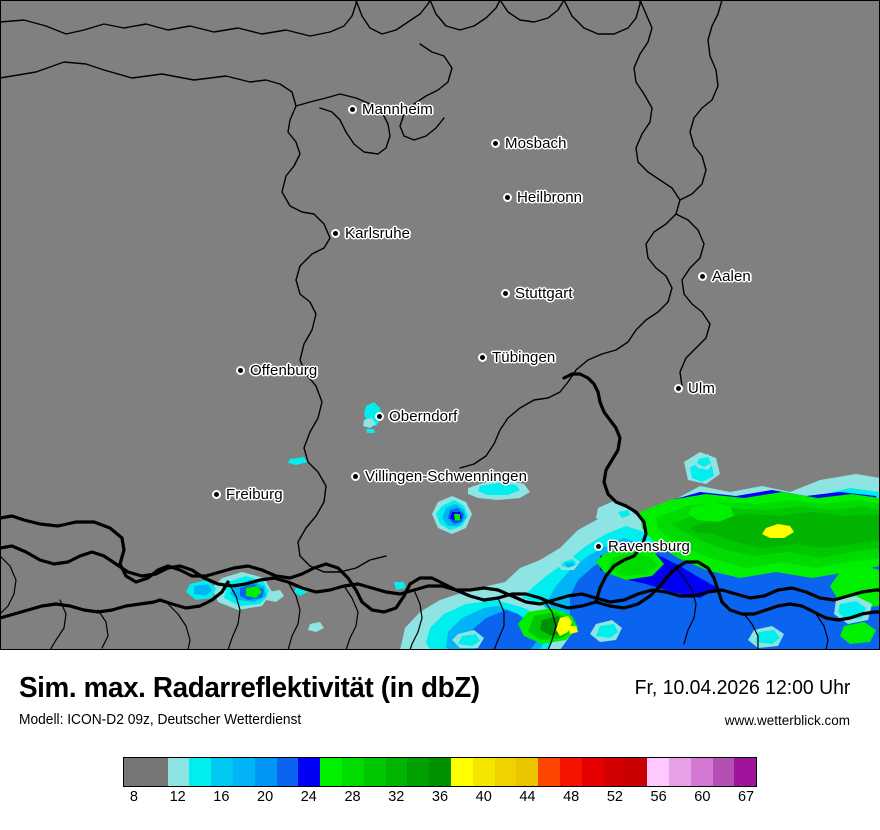  Describe the element at coordinates (177, 797) in the screenshot. I see `colorbar-tick-label: 12` at that location.